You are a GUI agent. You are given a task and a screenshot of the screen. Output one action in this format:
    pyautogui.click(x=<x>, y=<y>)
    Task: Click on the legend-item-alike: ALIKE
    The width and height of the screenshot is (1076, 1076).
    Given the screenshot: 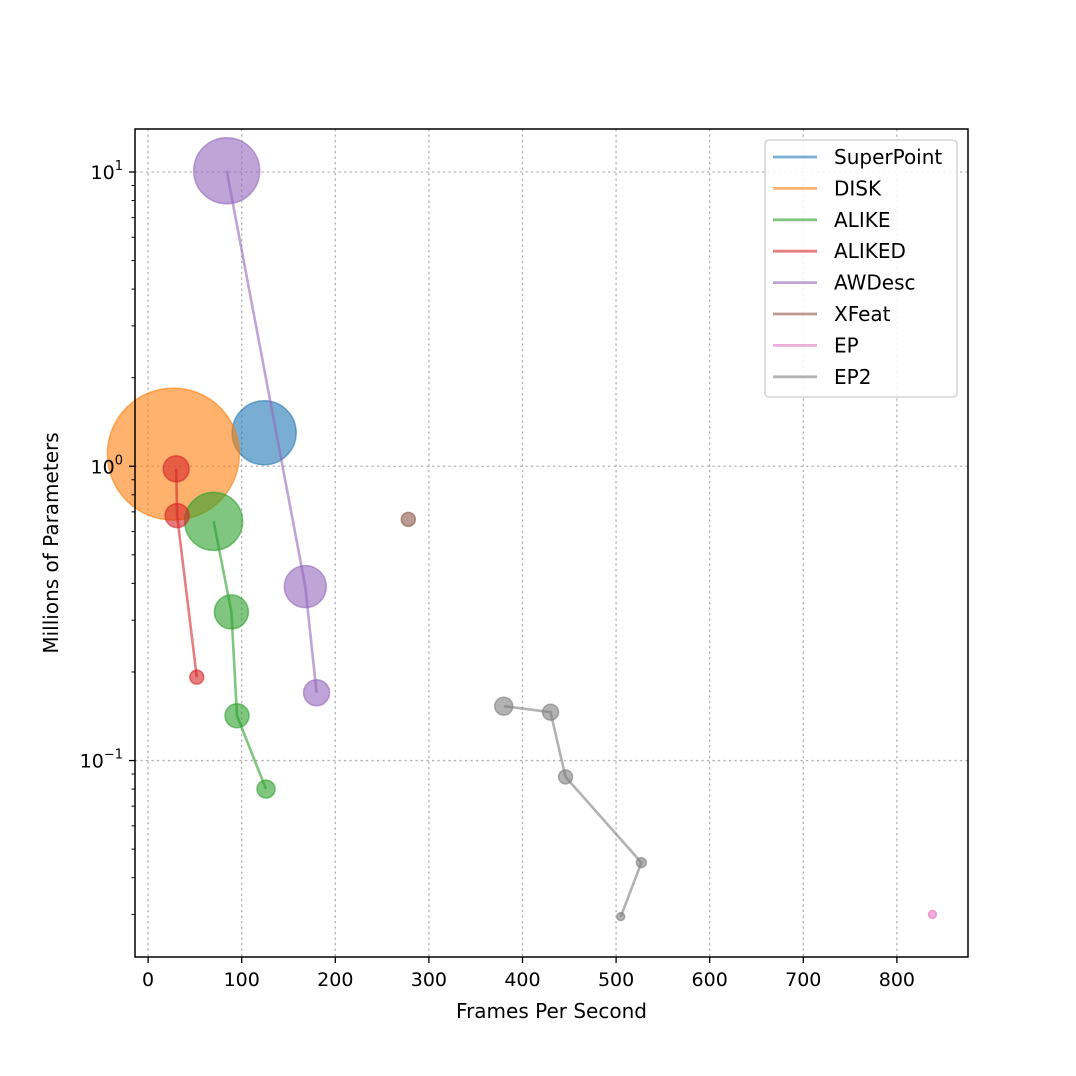 What is the action you would take?
    pyautogui.click(x=831, y=220)
    